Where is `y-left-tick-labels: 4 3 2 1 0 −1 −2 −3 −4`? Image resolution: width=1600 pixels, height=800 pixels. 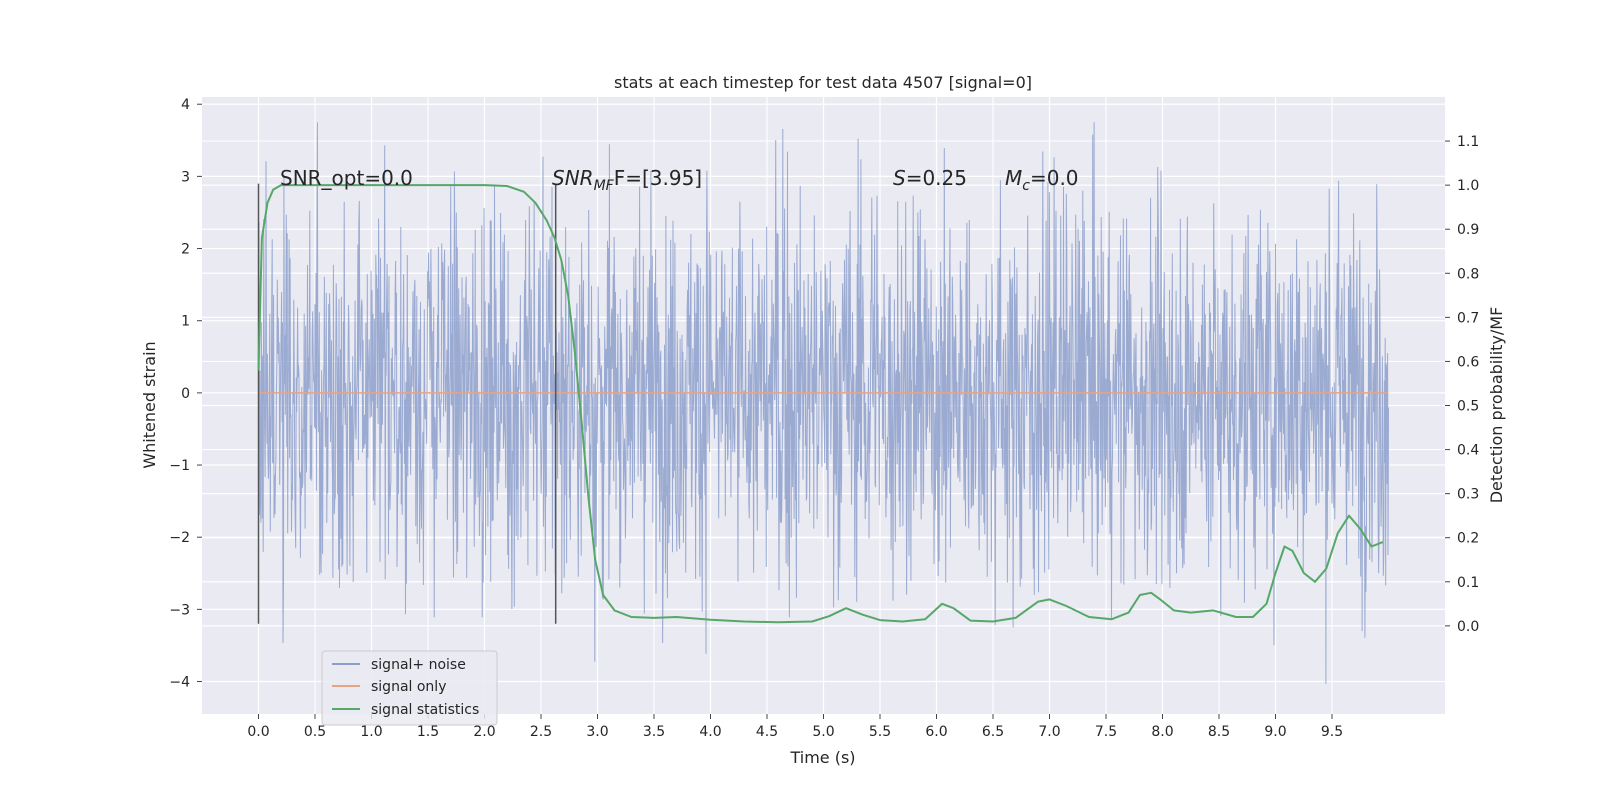 y-left-tick-labels: 4 3 2 1 0 −1 −2 −3 −4 is located at coordinates (185, 394).